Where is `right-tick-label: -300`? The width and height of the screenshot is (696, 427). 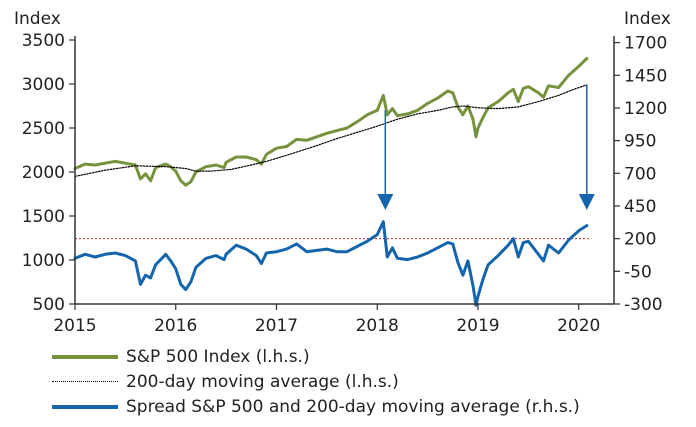
right-tick-label: -300 is located at coordinates (643, 305).